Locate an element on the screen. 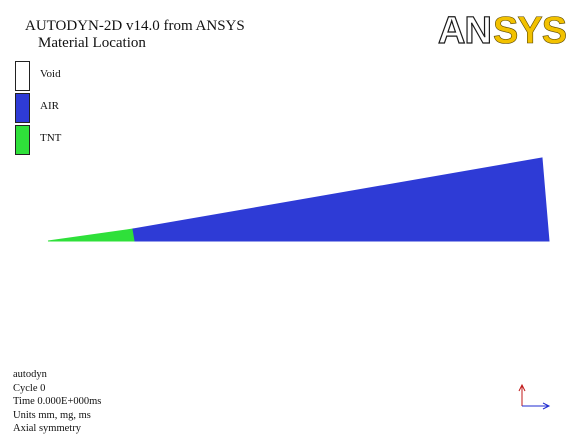  air-region is located at coordinates (341, 199).